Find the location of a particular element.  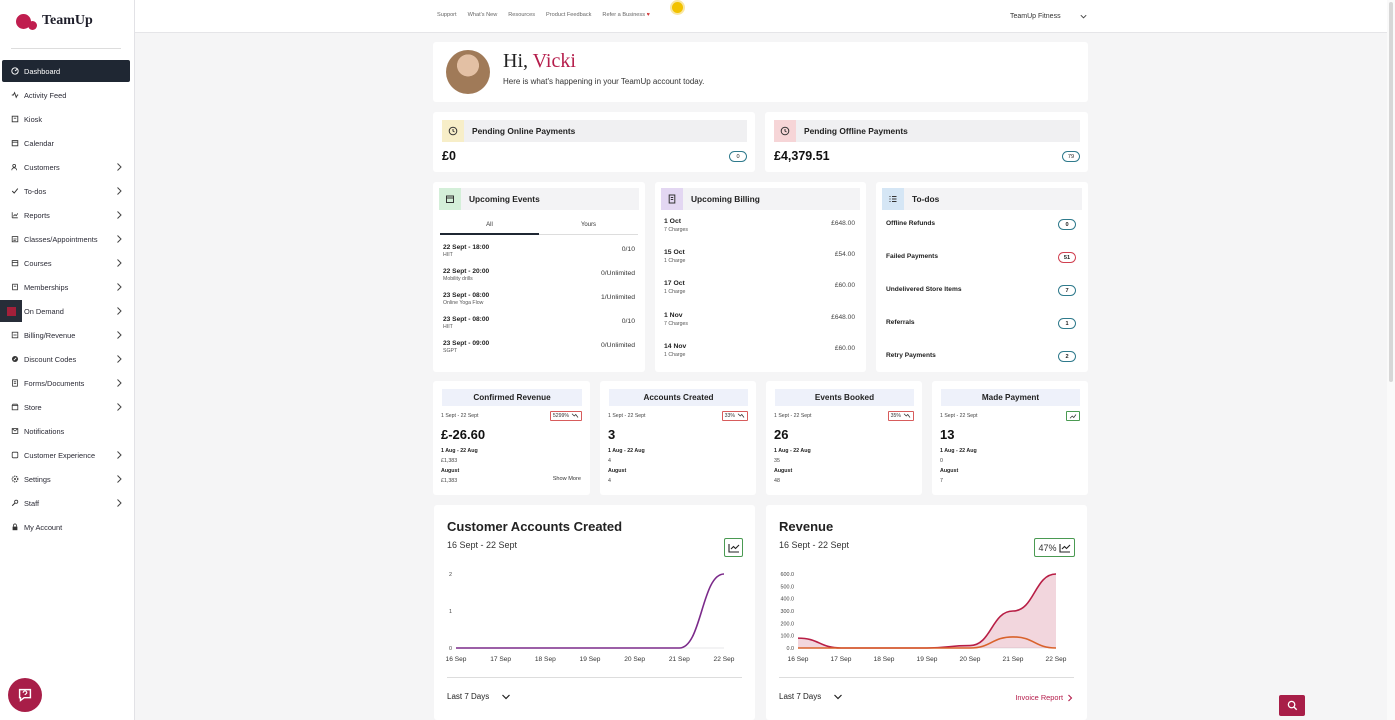

pending-online-card: Pending Online Payments £0 0 is located at coordinates (594, 142).